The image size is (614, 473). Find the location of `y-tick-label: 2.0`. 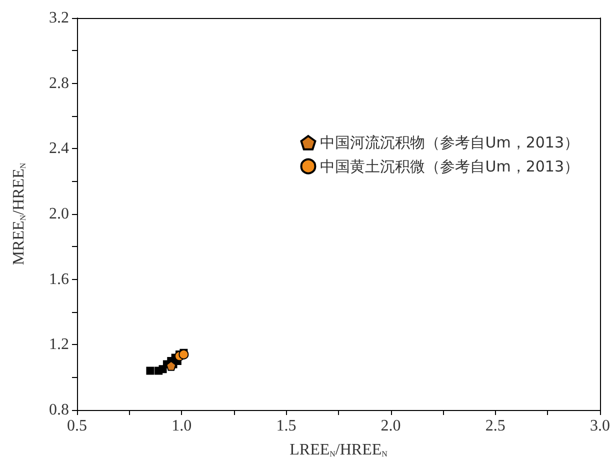

y-tick-label: 2.0 is located at coordinates (59, 214).